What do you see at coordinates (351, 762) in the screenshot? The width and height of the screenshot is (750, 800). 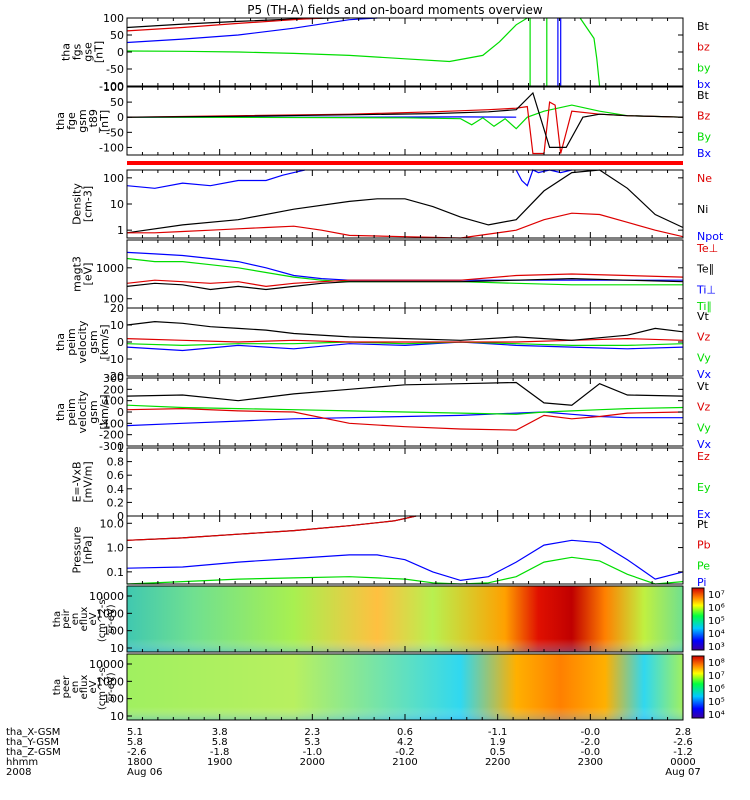 I see `ephemeris-row: hhmm 1800 1900 2000 2100 2200 2300 0000` at bounding box center [351, 762].